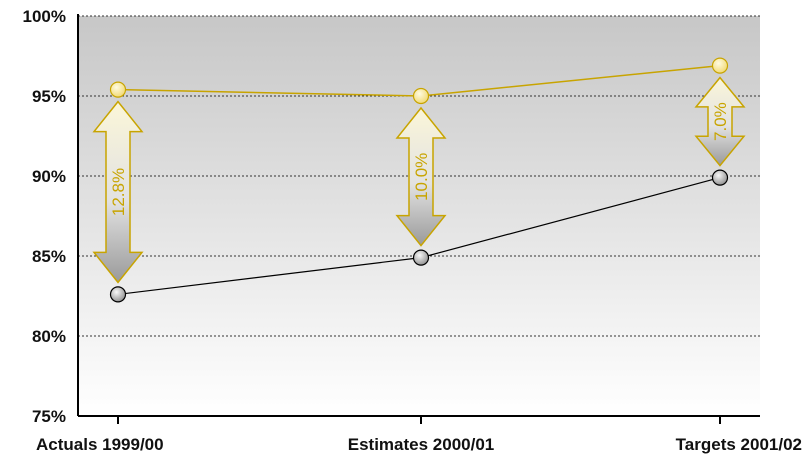  I want to click on x-tick-label: Actuals 1999/00, so click(100, 444).